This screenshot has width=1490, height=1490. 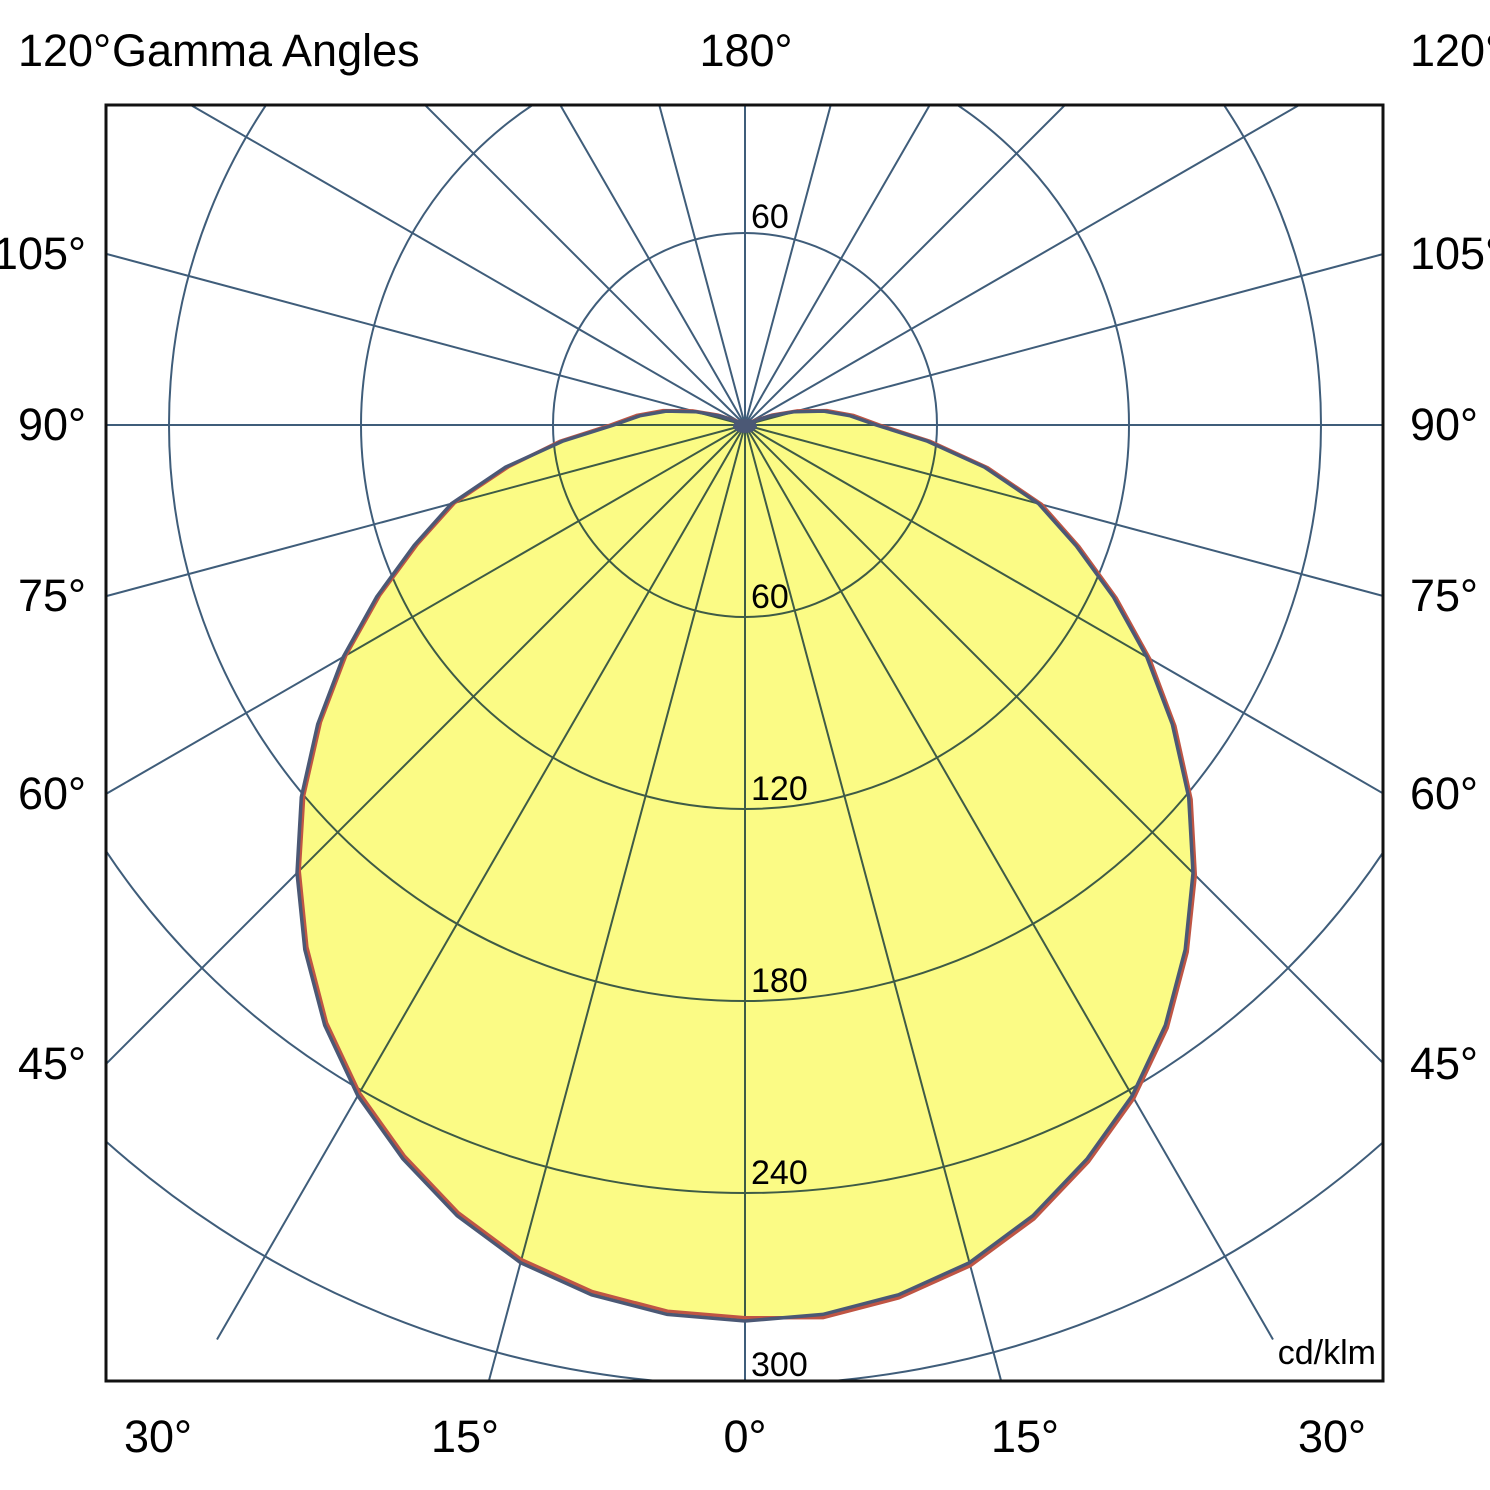 What do you see at coordinates (745, 426) in the screenshot?
I see `curve-origin-blob` at bounding box center [745, 426].